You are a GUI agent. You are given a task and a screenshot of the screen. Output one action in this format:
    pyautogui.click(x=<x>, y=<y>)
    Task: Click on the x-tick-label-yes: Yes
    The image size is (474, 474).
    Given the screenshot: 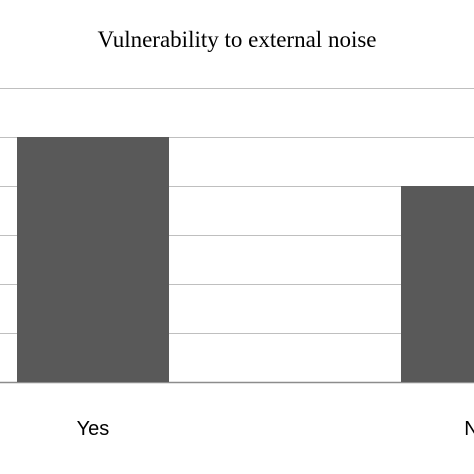 What is the action you would take?
    pyautogui.click(x=93, y=429)
    